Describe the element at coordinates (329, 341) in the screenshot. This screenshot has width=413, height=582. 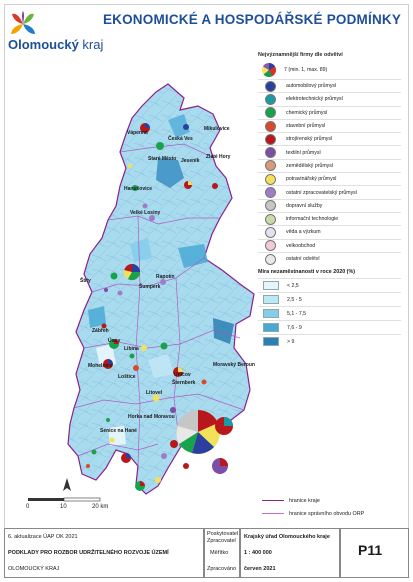
I see `unemployment-legend-item: > 9` at that location.